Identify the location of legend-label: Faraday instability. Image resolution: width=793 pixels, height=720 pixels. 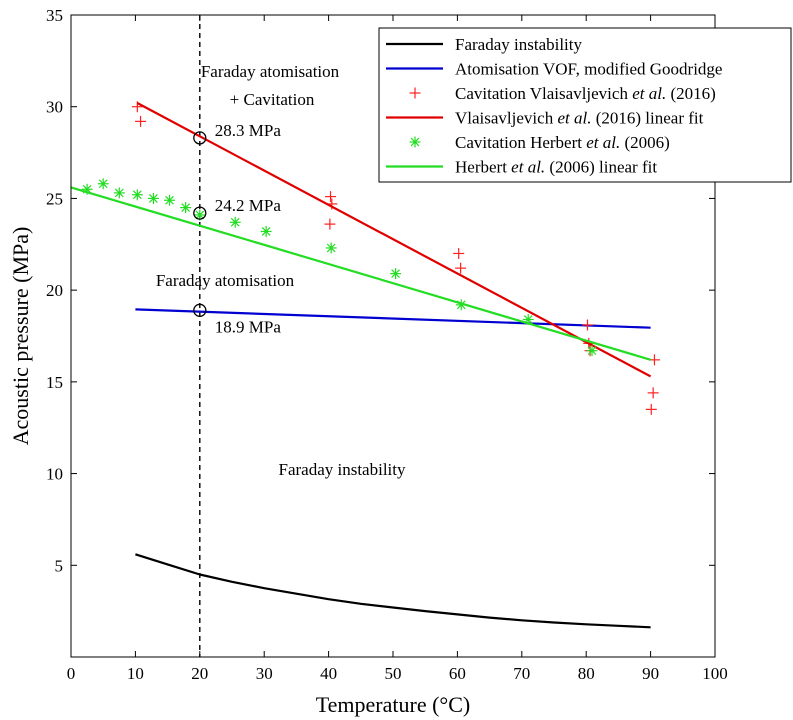
(519, 44).